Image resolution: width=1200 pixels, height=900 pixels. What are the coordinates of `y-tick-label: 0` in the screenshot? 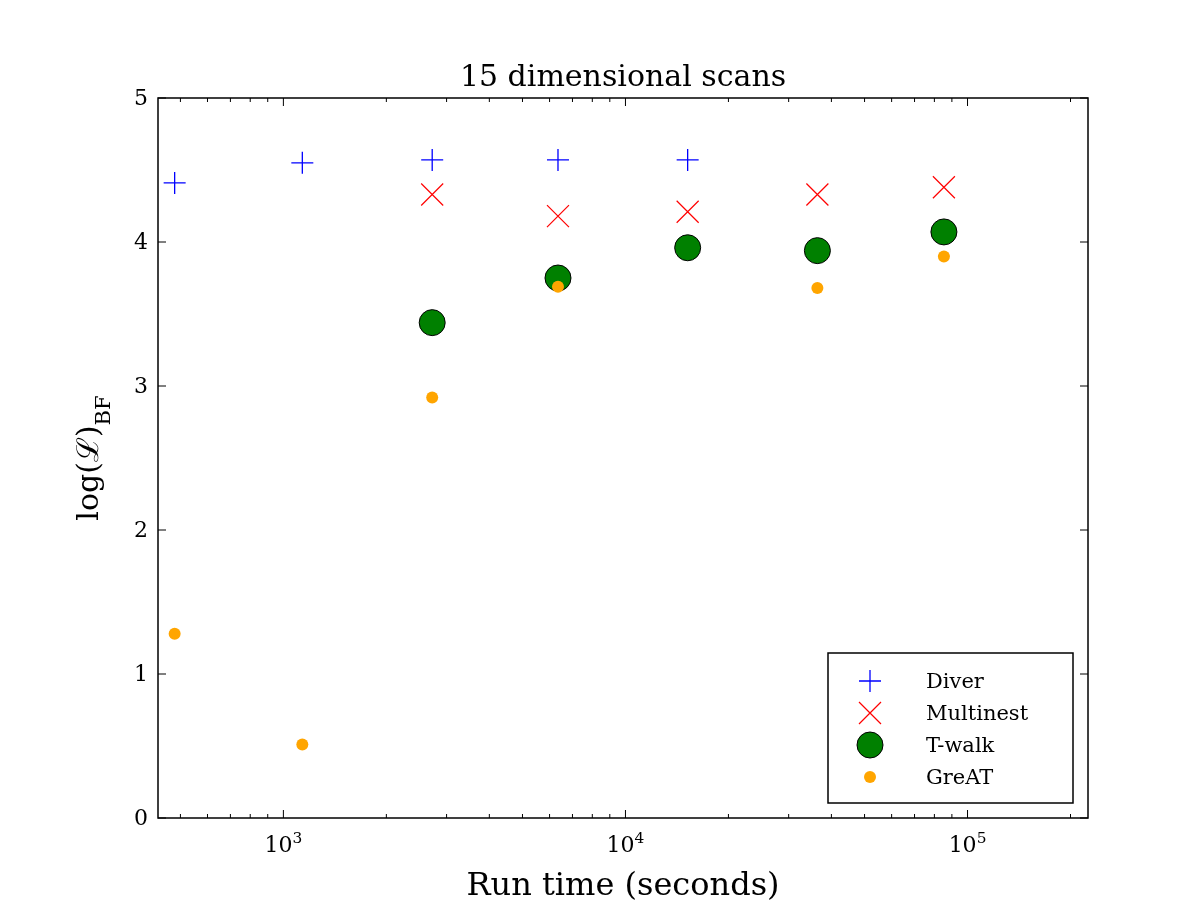 It's located at (141, 817).